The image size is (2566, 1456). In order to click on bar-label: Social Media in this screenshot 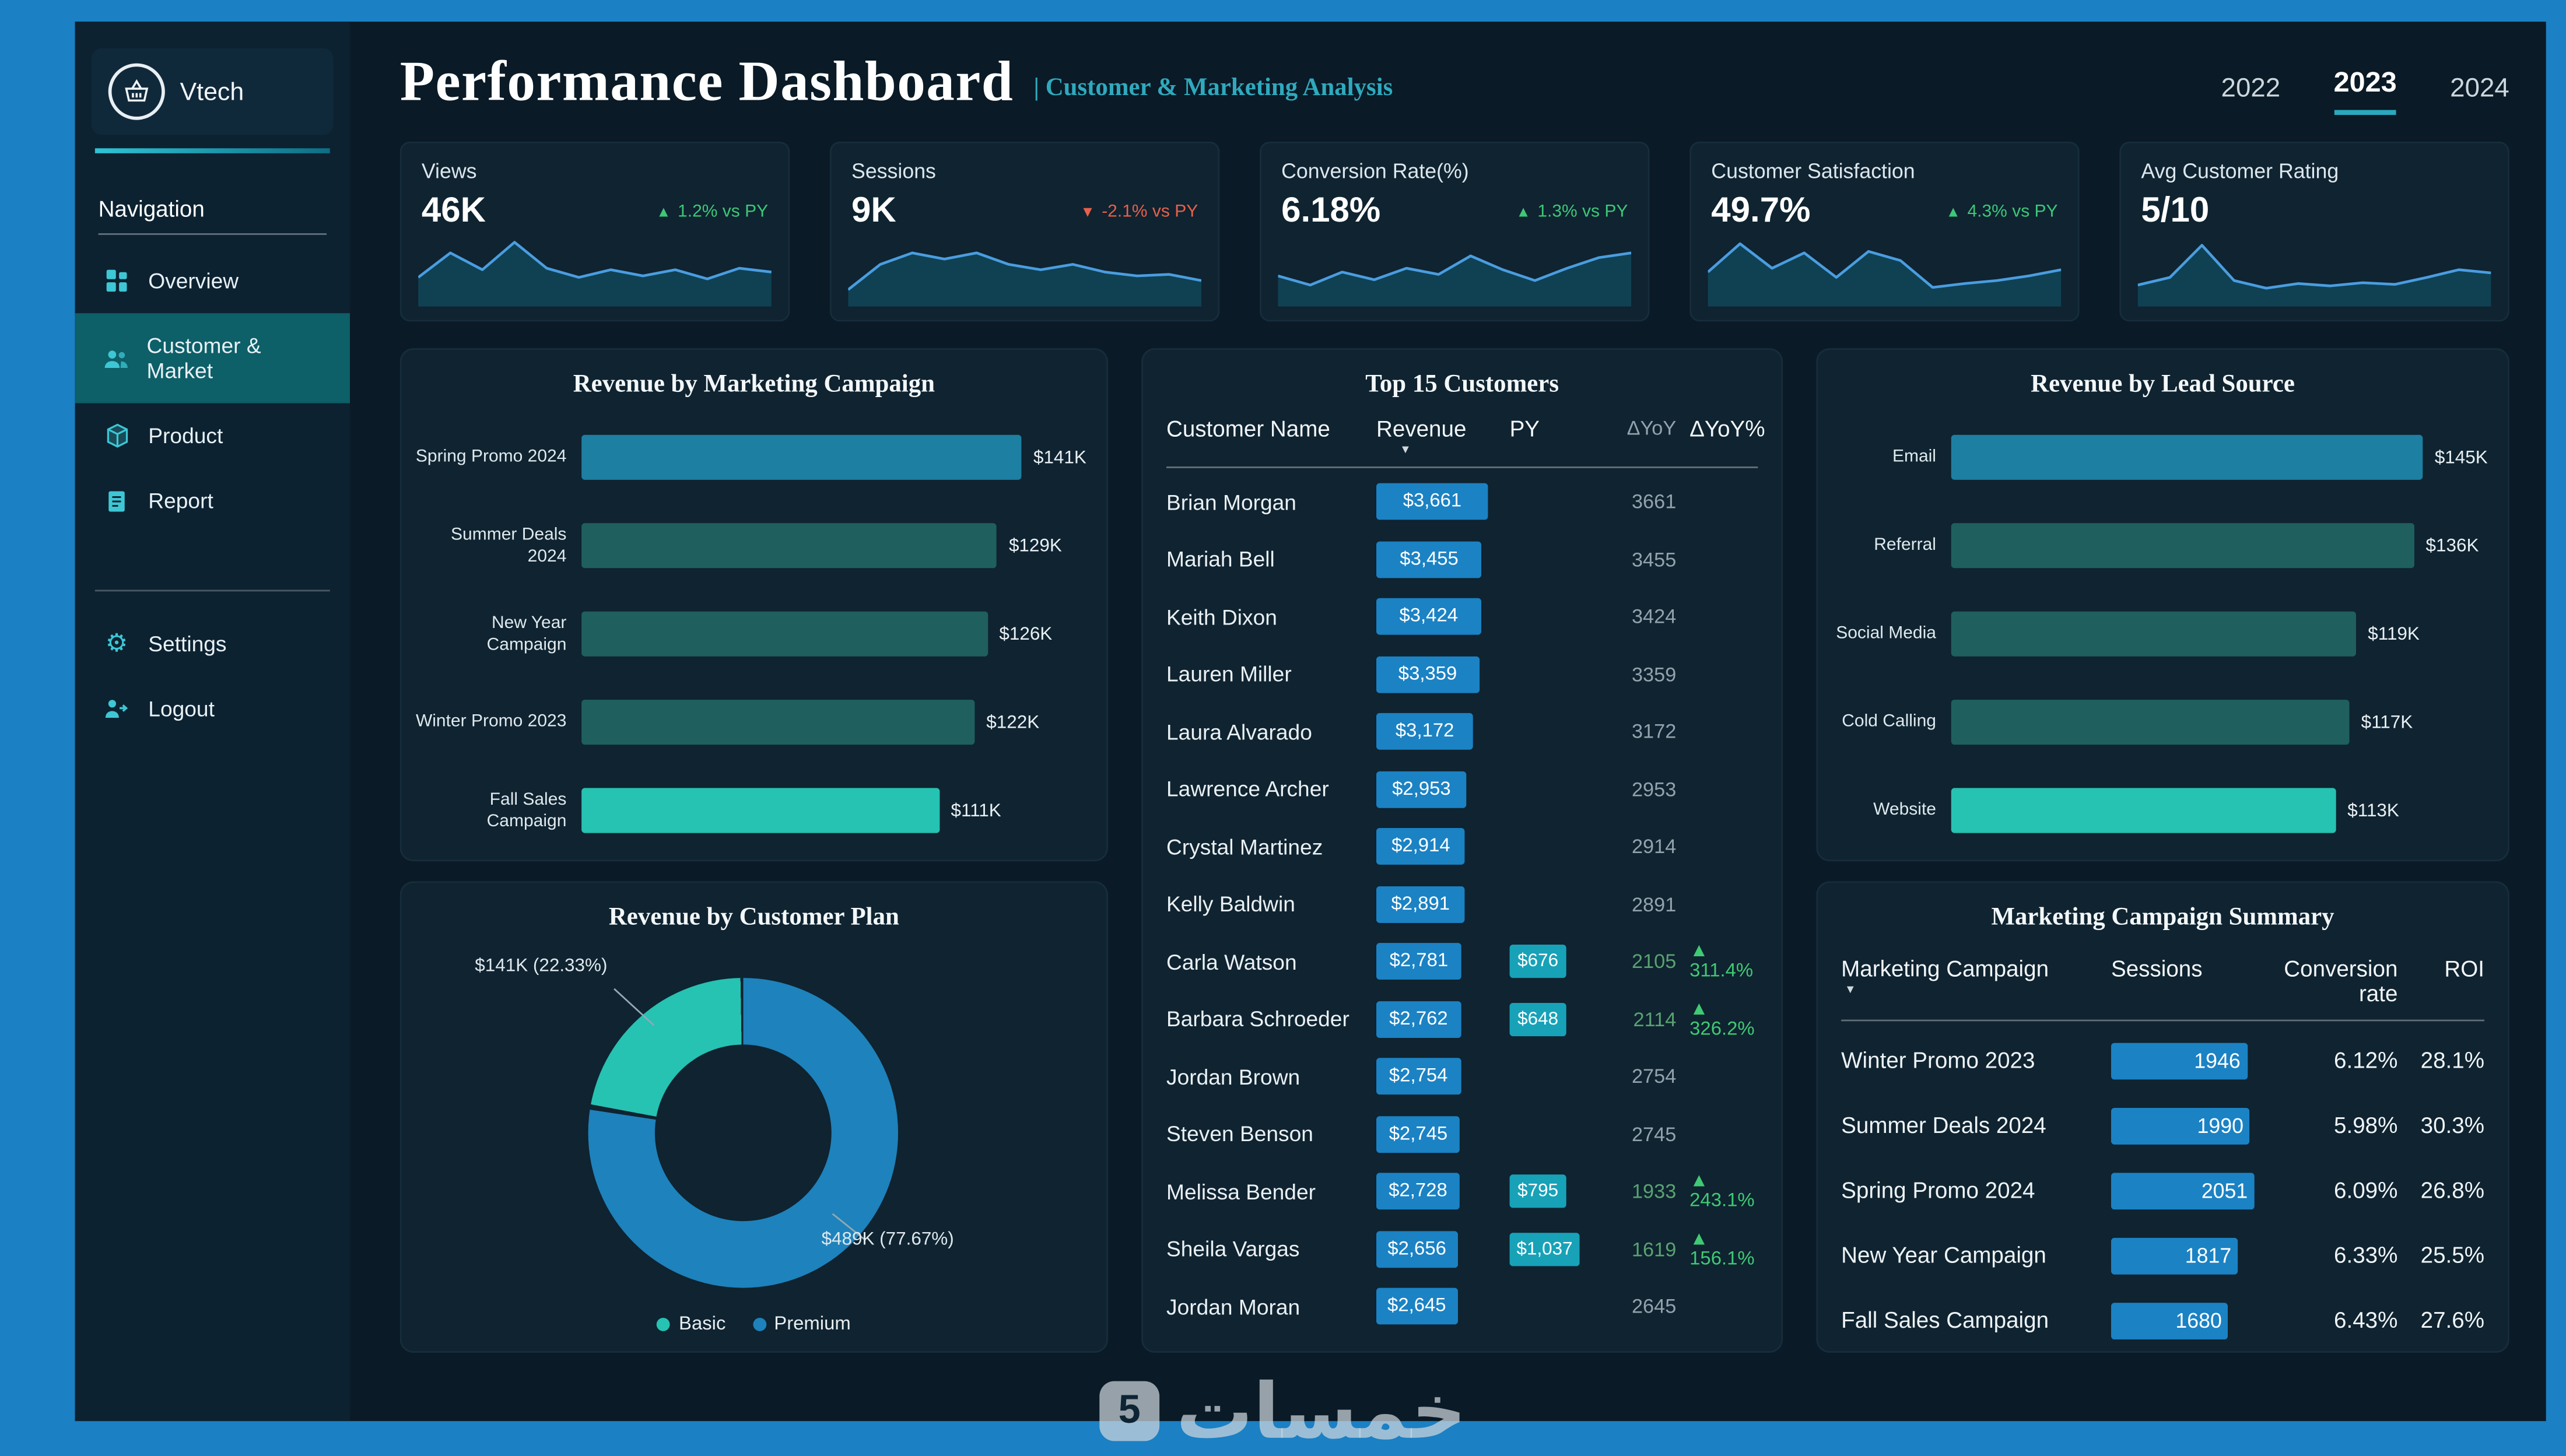, I will do `click(1886, 633)`.